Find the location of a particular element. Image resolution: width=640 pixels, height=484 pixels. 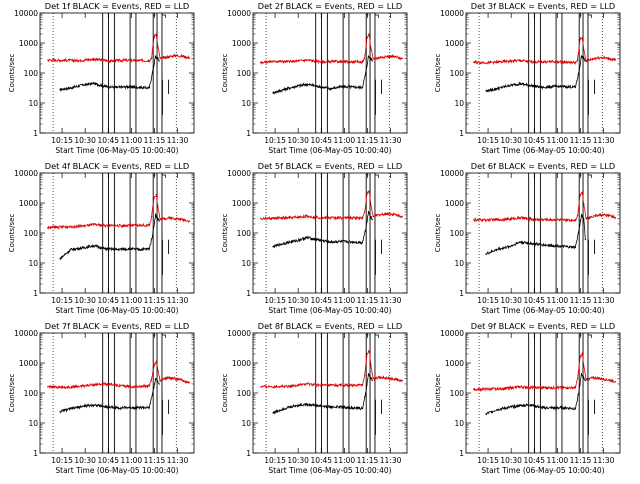

y-tick-label: 1 is located at coordinates (461, 133).